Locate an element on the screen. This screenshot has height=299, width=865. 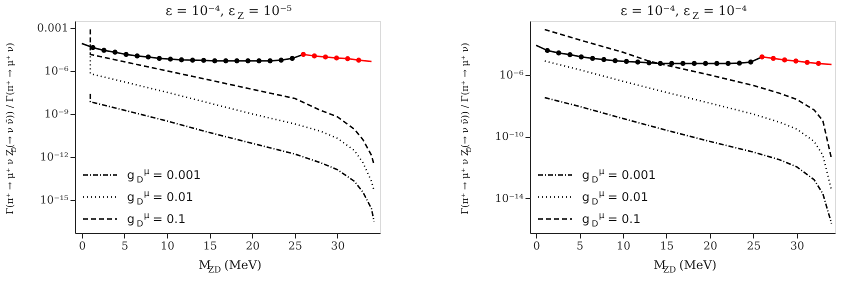
y-tick-label: 10⁻¹² is located at coordinates (54, 157).